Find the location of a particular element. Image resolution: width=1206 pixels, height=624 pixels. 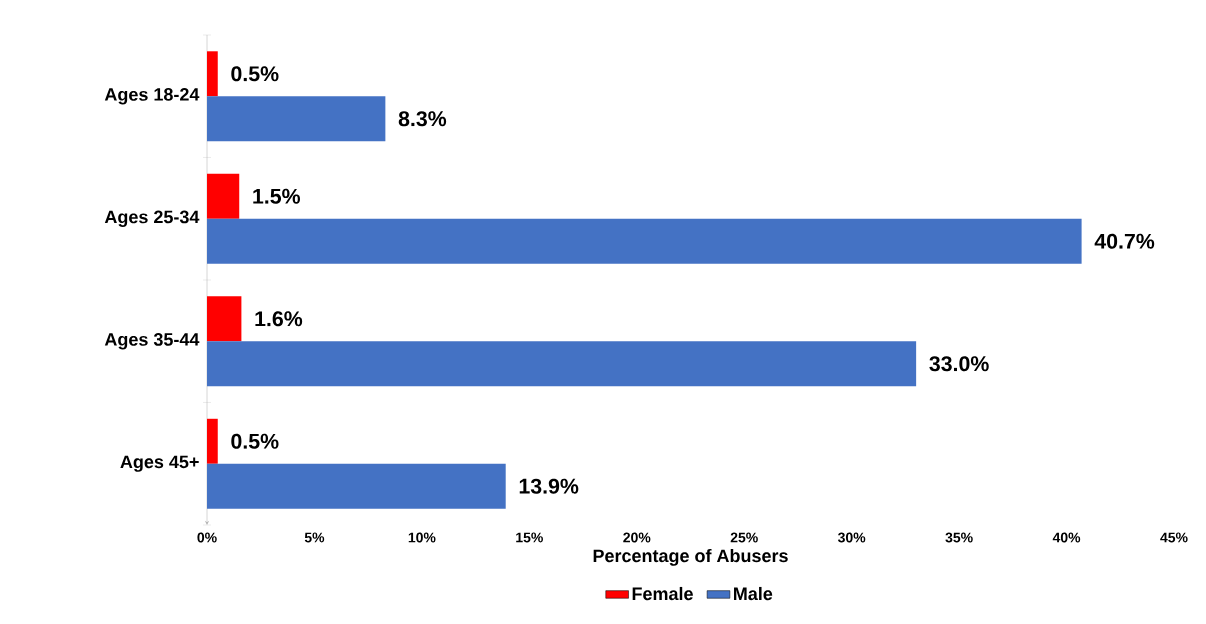

data-label: 40.7% is located at coordinates (1124, 241).